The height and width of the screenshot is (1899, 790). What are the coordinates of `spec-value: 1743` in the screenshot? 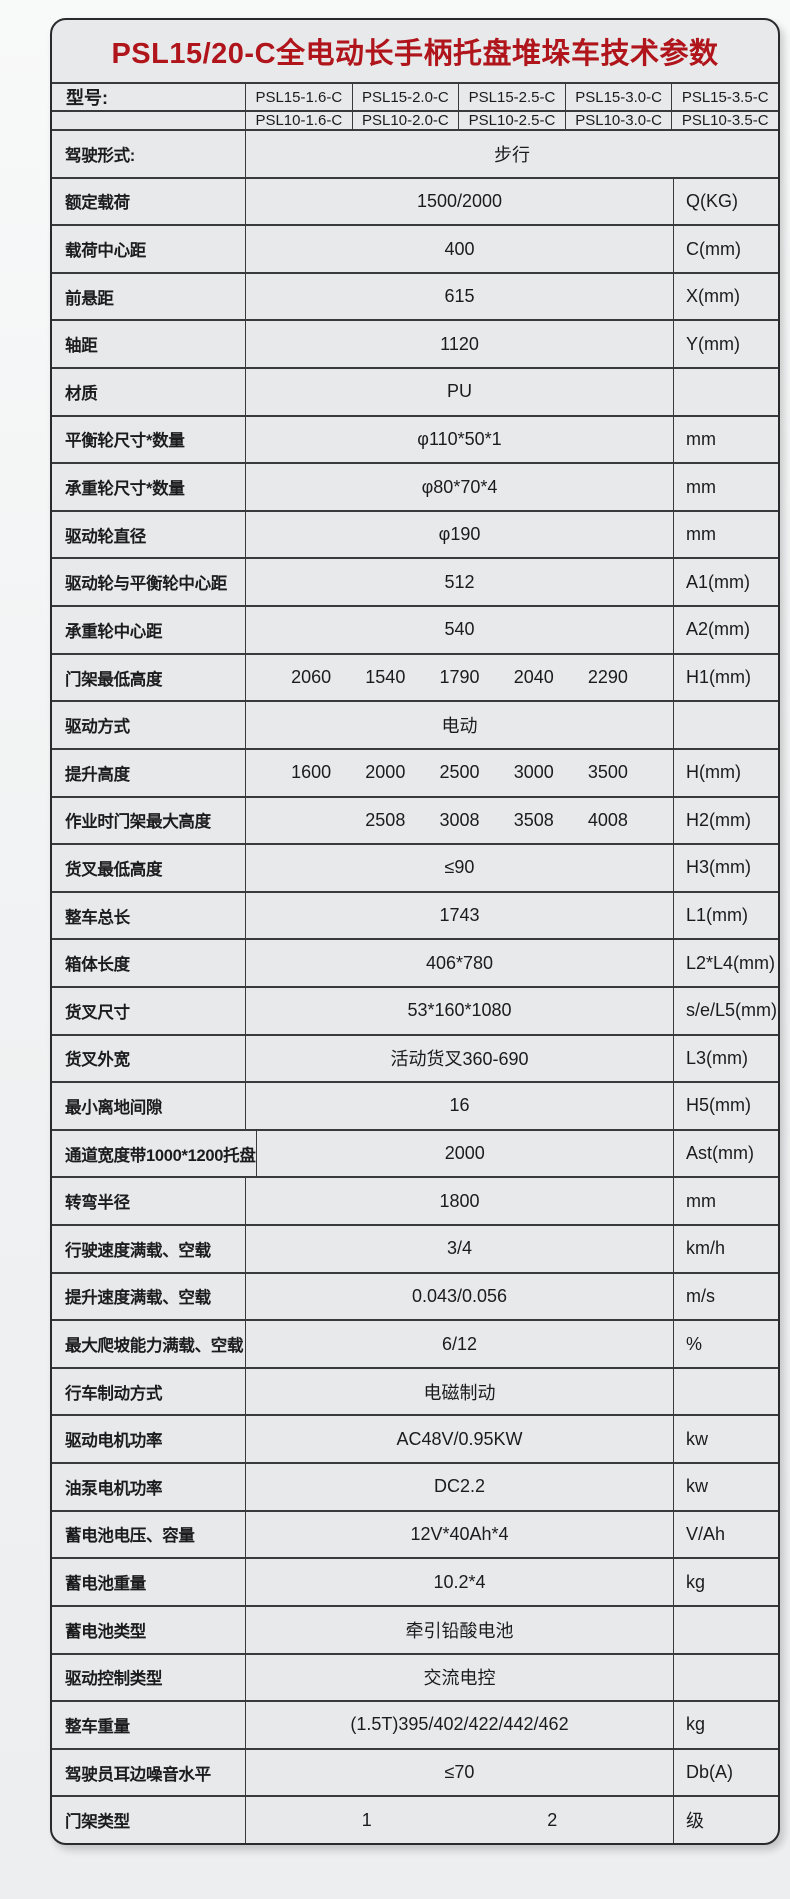 It's located at (459, 915).